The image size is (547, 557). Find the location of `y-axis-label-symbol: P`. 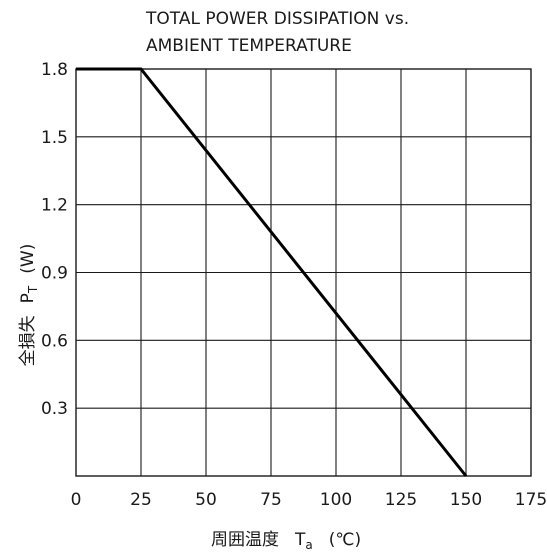

y-axis-label-symbol: P is located at coordinates (28, 298).